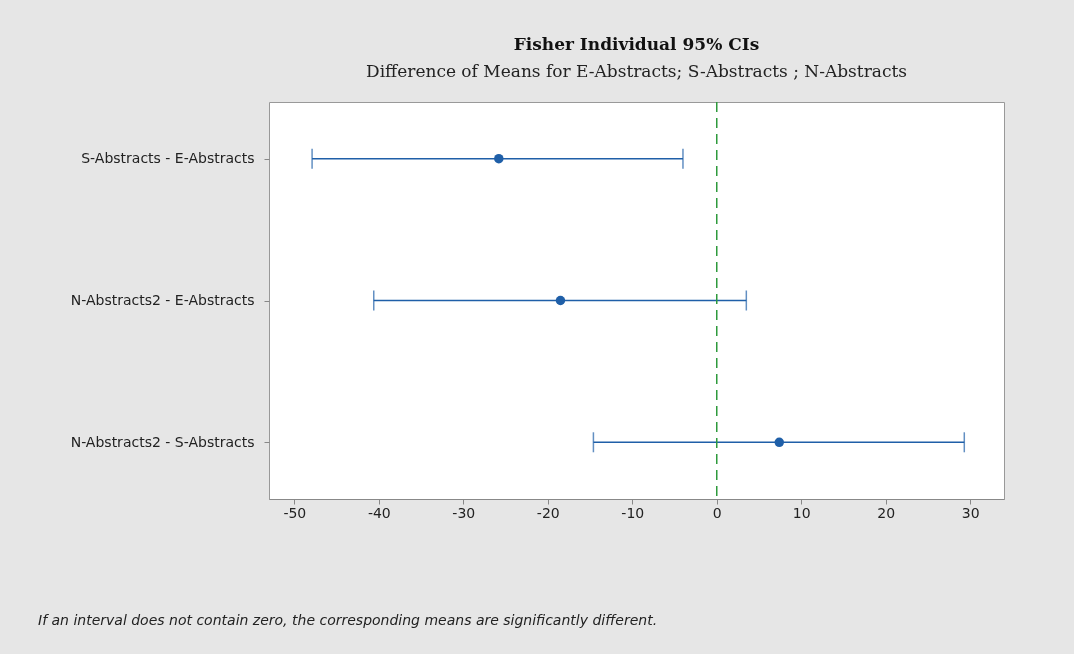 Image resolution: width=1074 pixels, height=654 pixels. I want to click on x-tick-label: -40, so click(379, 512).